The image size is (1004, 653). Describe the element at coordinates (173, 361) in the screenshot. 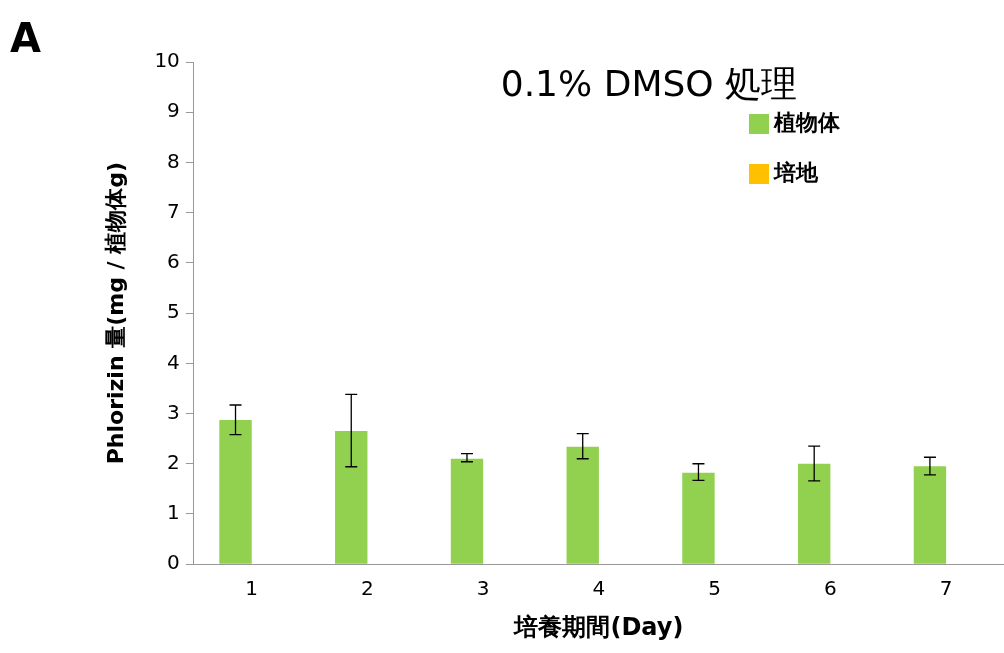

I see `y-tick-label: 4` at that location.